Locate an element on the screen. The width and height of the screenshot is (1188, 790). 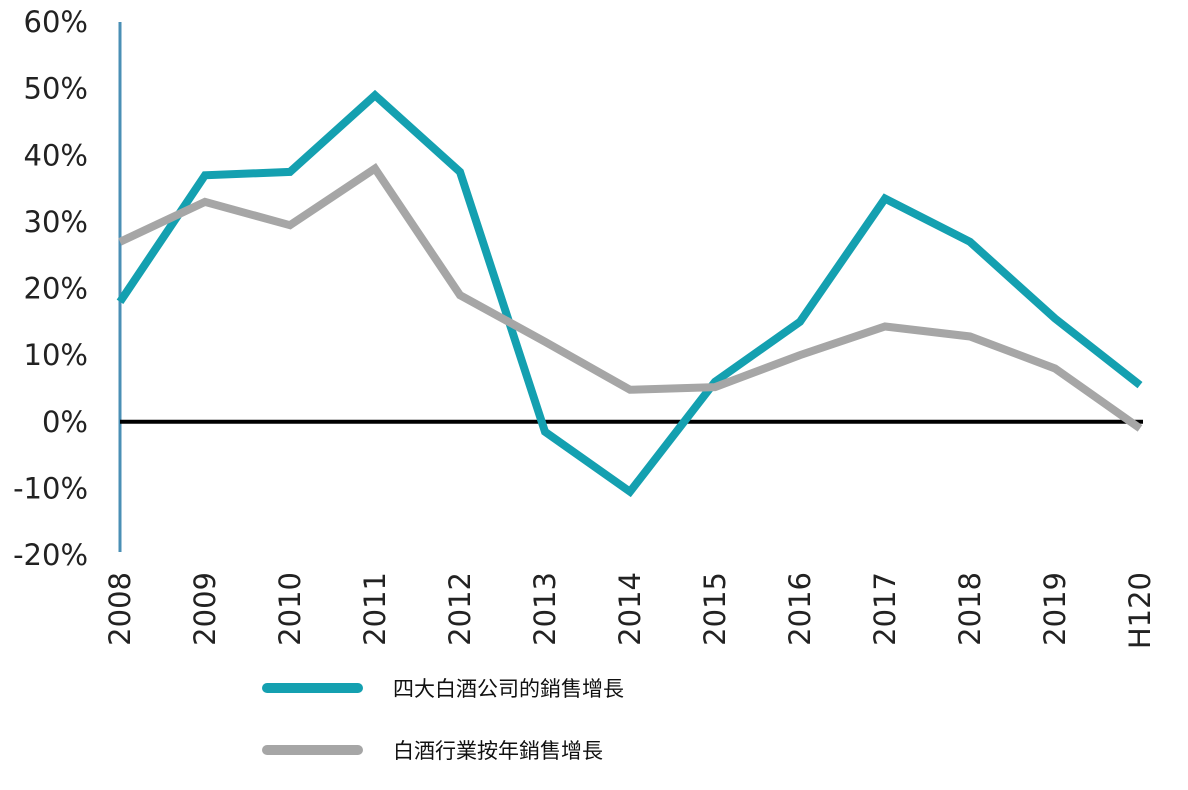
y-axis-ticks: 60% 50% 40% 30% 20% 10% 0% -10% -20% is located at coordinates (50, 288).